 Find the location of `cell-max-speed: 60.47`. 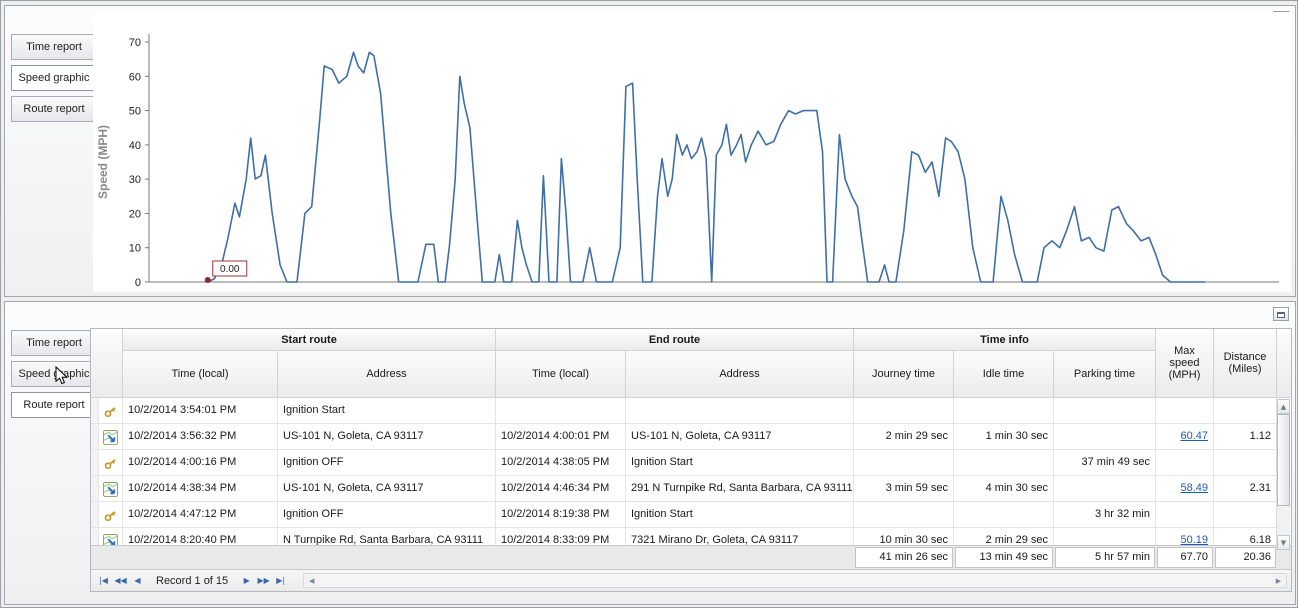

cell-max-speed: 60.47 is located at coordinates (1185, 437).